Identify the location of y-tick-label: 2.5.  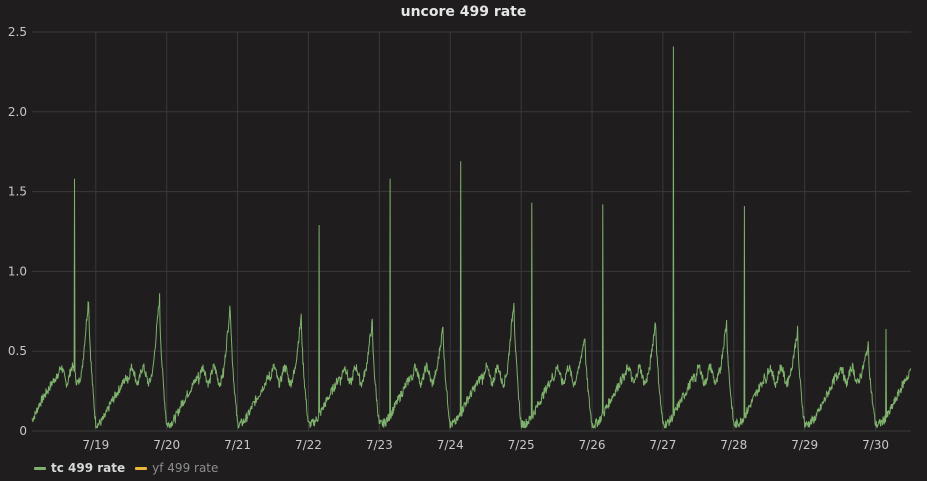
(17, 32).